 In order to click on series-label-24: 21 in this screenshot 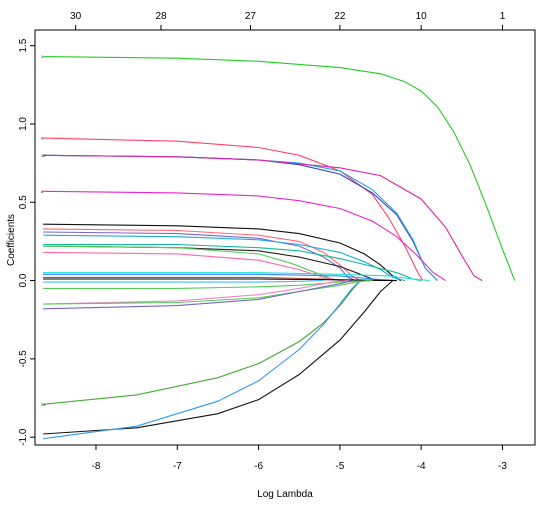, I will do `click(43, 404)`.